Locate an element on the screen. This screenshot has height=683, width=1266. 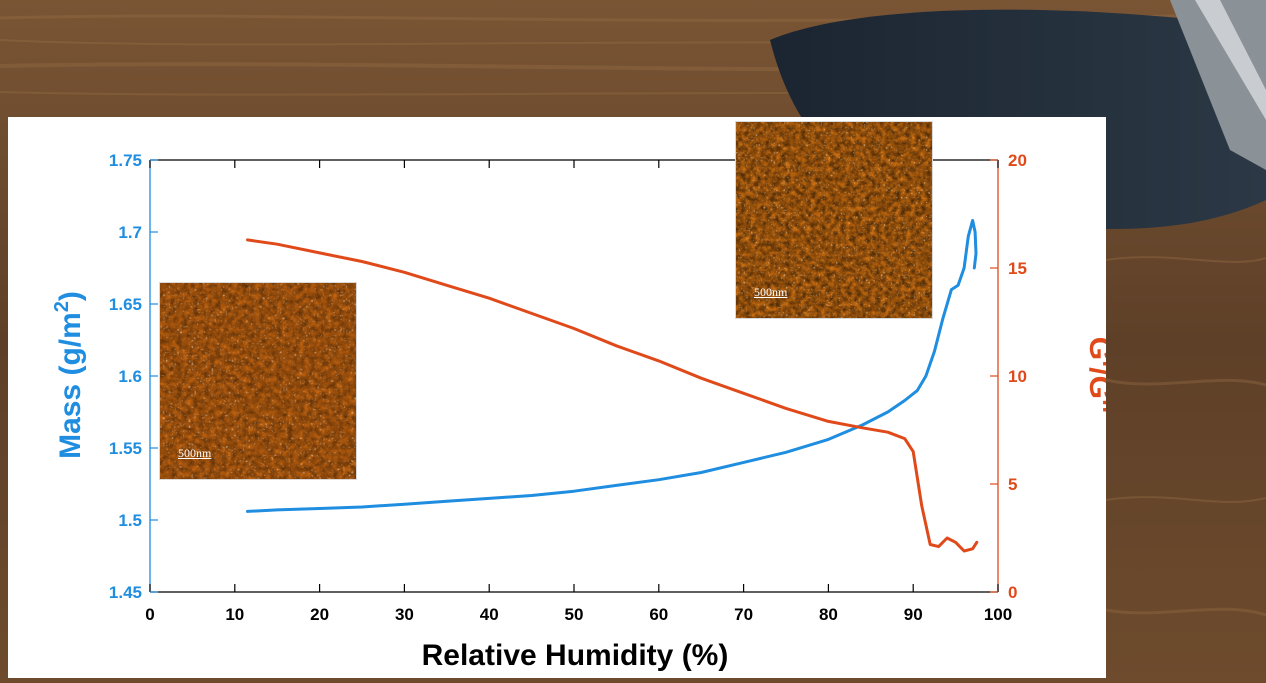
x-tick-label: 30 is located at coordinates (404, 614).